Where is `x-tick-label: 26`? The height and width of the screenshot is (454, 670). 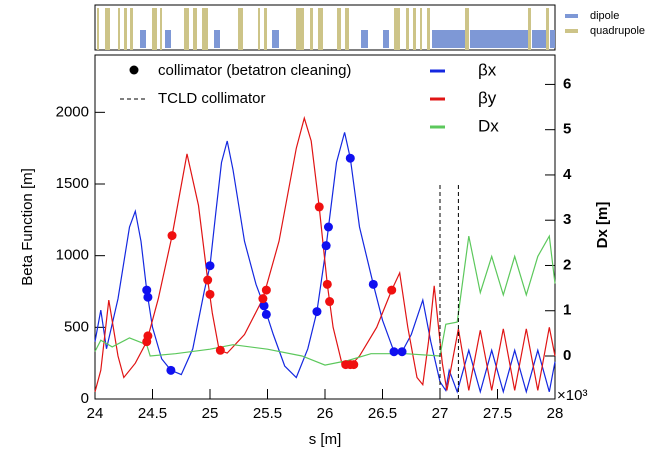 x-tick-label: 26 is located at coordinates (325, 413).